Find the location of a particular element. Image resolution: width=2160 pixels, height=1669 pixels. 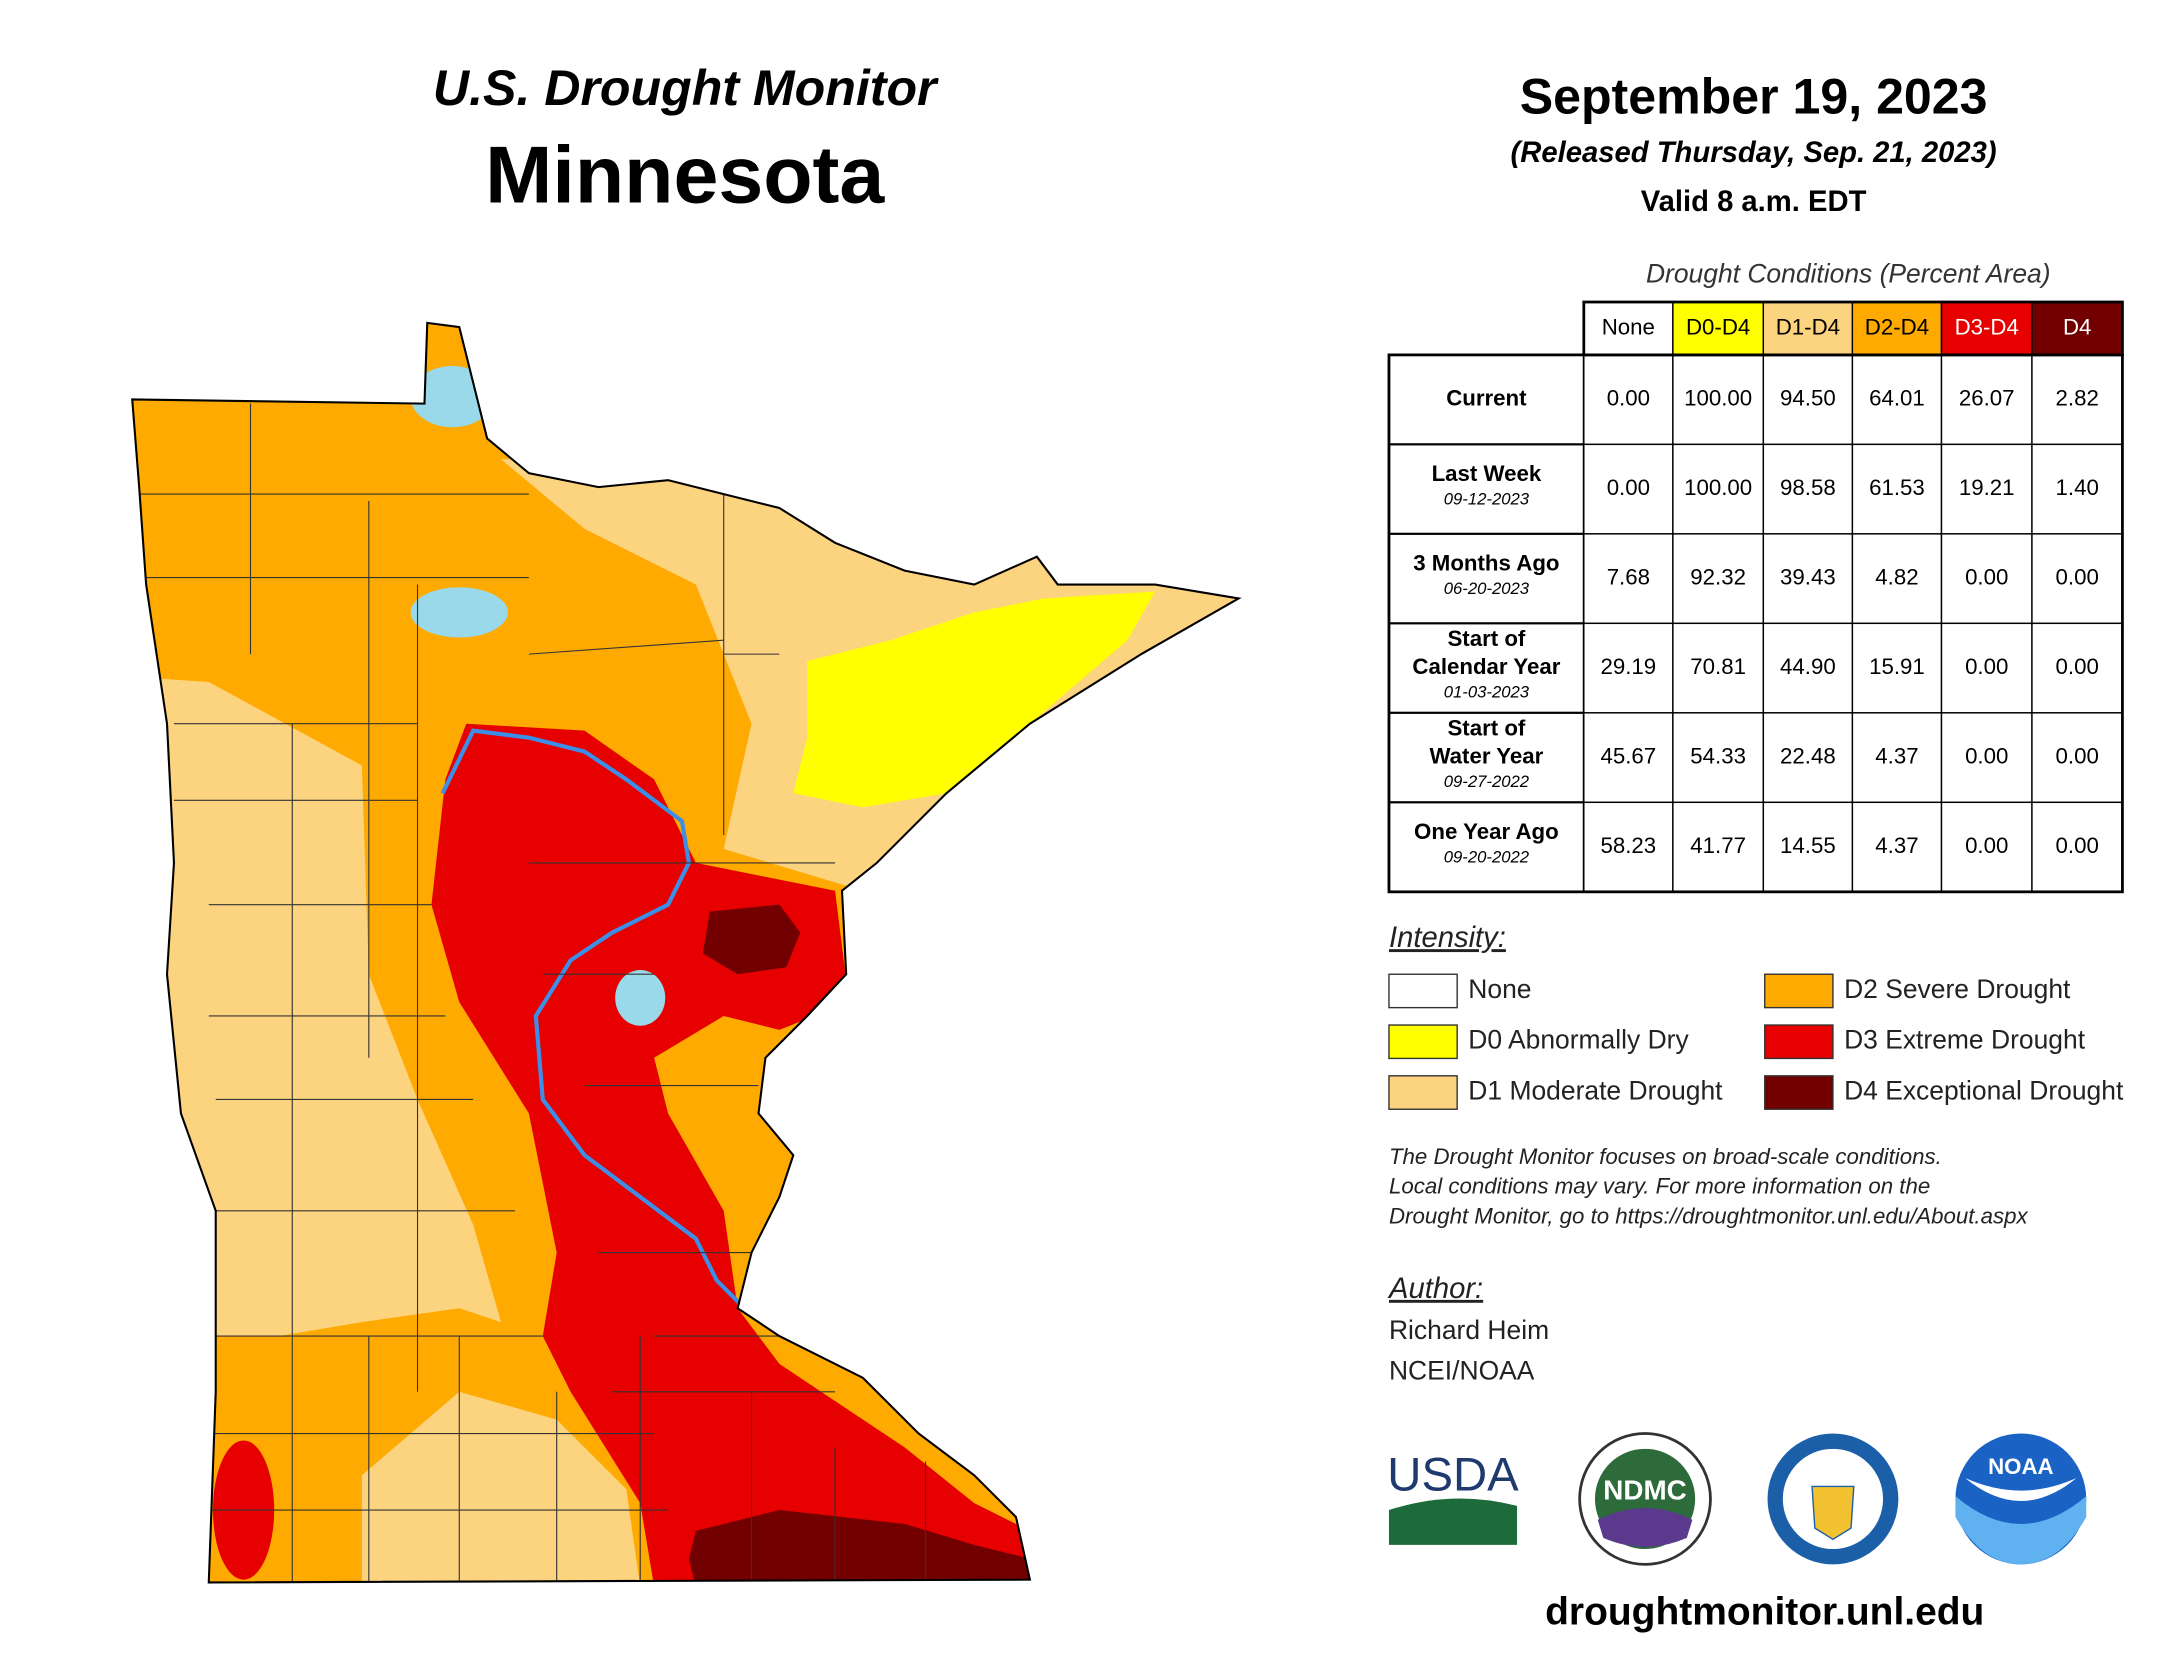

ndmc-wave is located at coordinates (1645, 1527).